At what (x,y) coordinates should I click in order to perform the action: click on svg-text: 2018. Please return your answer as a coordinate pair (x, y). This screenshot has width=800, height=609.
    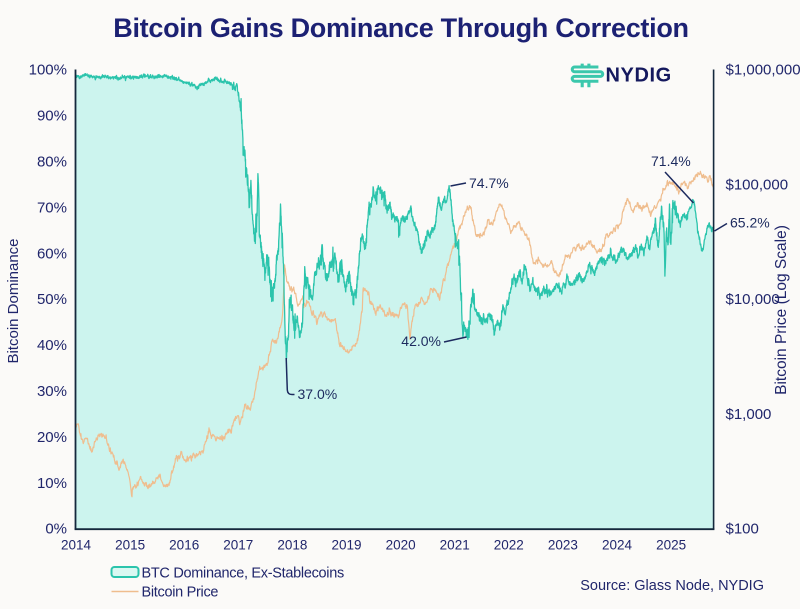
    Looking at the image, I should click on (292, 545).